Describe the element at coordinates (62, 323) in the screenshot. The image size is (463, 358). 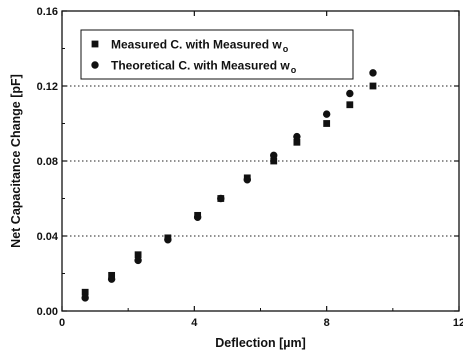
I see `x-tick-label: 0` at that location.